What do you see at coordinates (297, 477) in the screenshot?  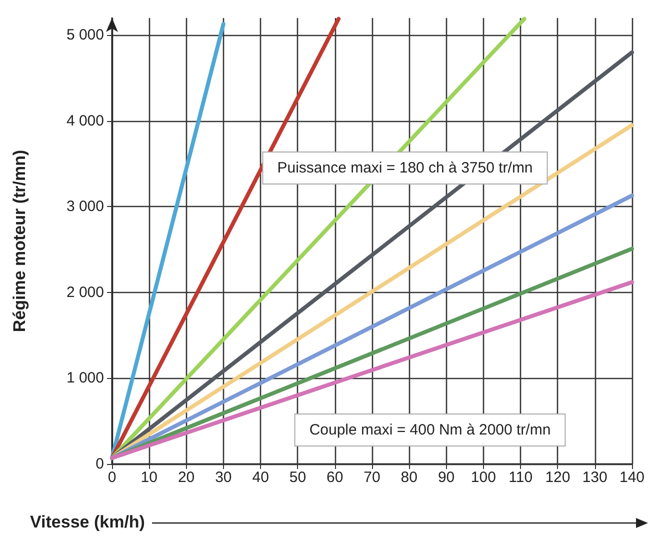 I see `x-tick-label: 50` at bounding box center [297, 477].